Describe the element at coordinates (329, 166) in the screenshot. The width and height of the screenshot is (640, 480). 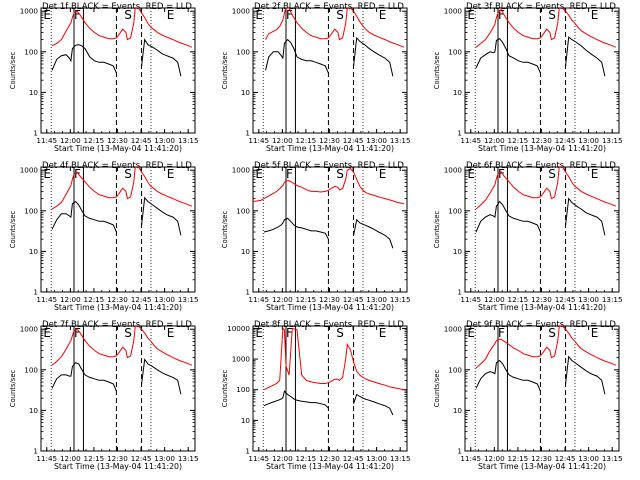
I see `panel-title: Det 5f BLACK = Events, RED = LLD` at that location.